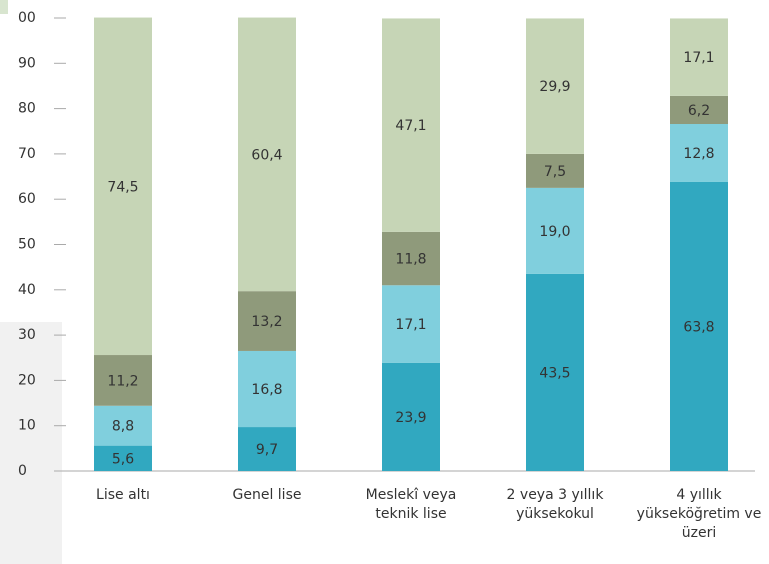 Image resolution: width=769 pixels, height=564 pixels. I want to click on x-tick-label: Lise altı, so click(123, 495).